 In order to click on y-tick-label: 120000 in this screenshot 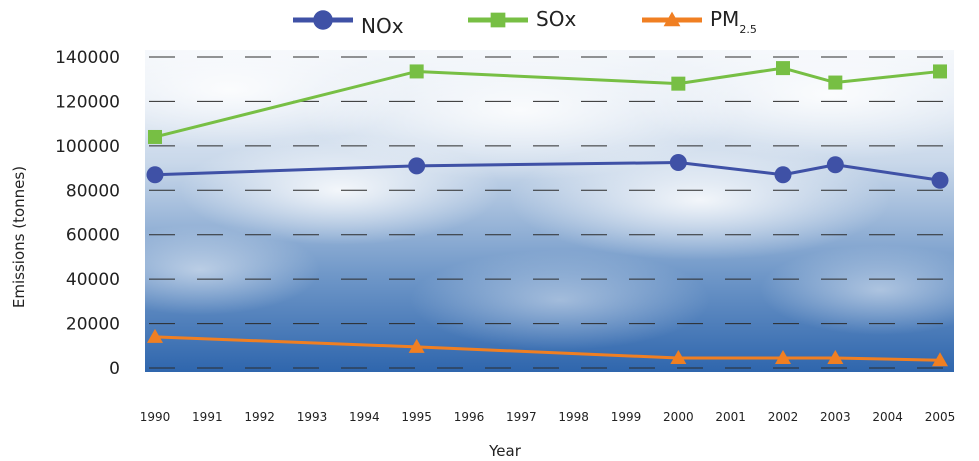, I will do `click(87, 102)`.